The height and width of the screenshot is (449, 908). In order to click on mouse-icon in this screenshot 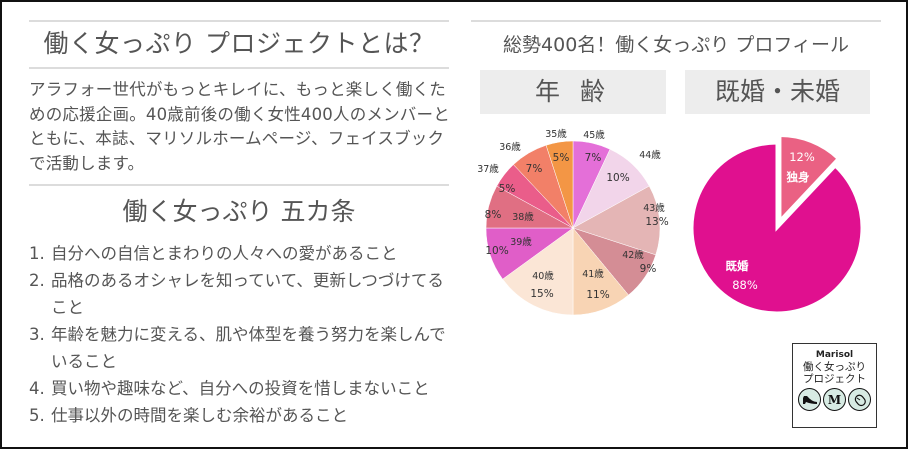, I will do `click(859, 399)`.